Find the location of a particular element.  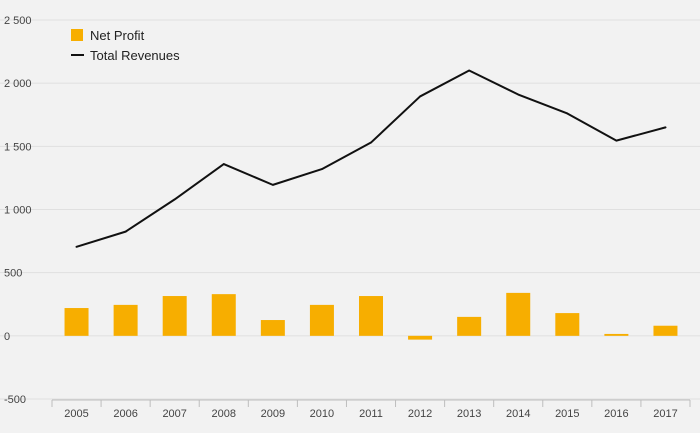

legend: Net Profit Total Revenues is located at coordinates (125, 45).